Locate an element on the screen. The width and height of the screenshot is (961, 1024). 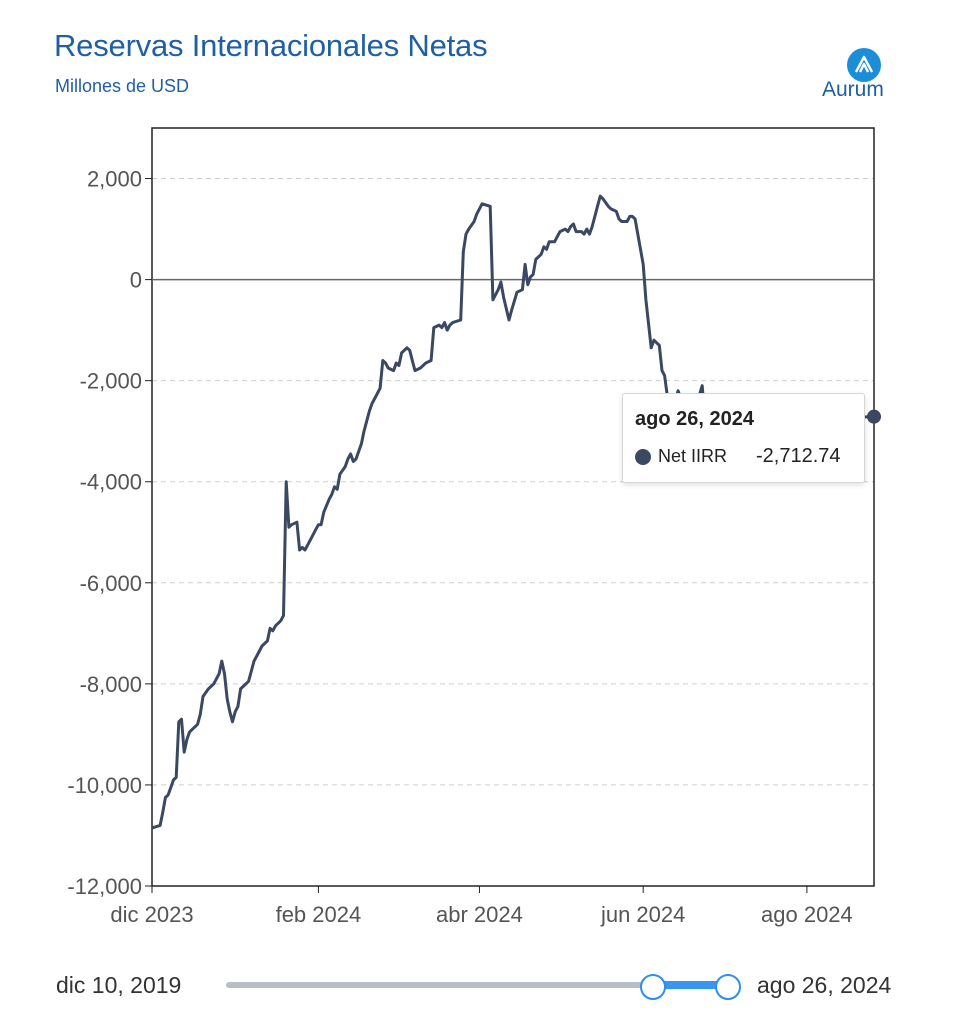
range-start-label: dic 10, 2019 is located at coordinates (119, 985).